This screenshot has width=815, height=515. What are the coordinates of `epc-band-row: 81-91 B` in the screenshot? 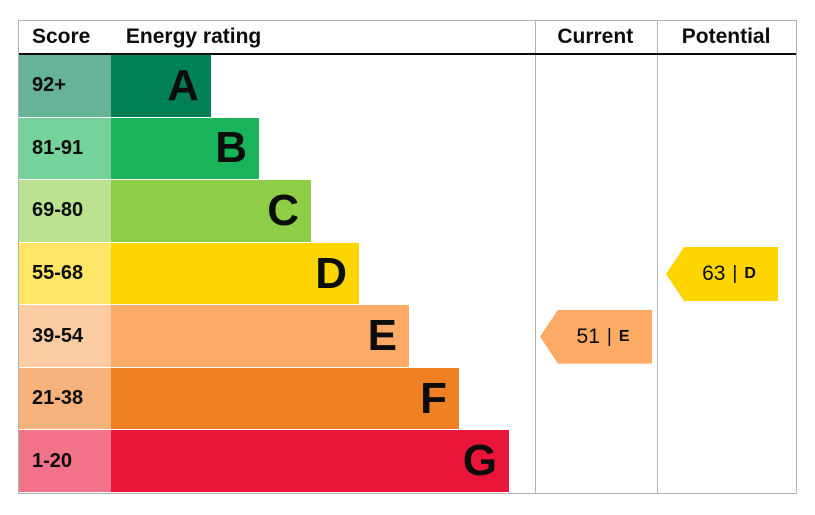 It's located at (277, 149).